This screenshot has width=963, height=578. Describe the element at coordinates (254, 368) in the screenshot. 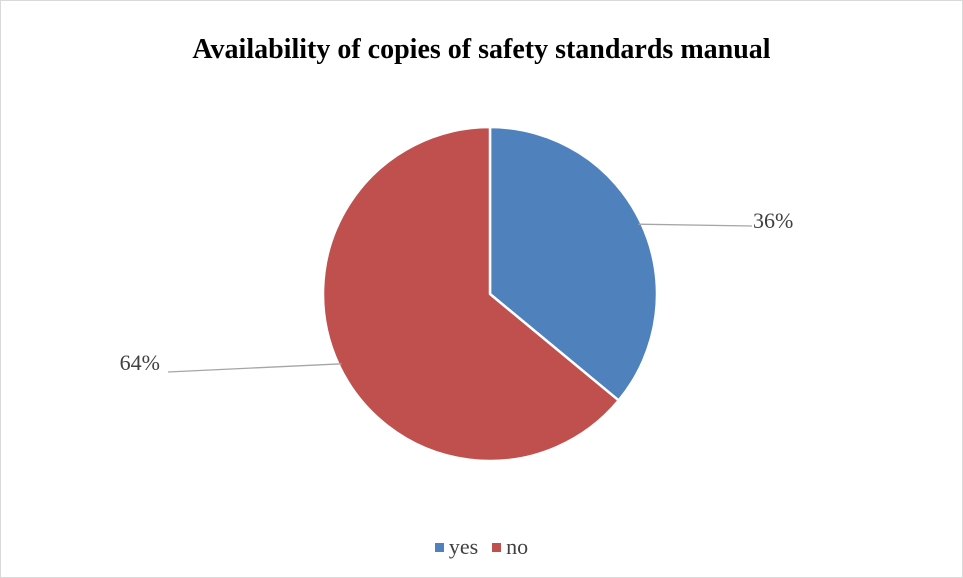

I see `leader-line-no` at that location.